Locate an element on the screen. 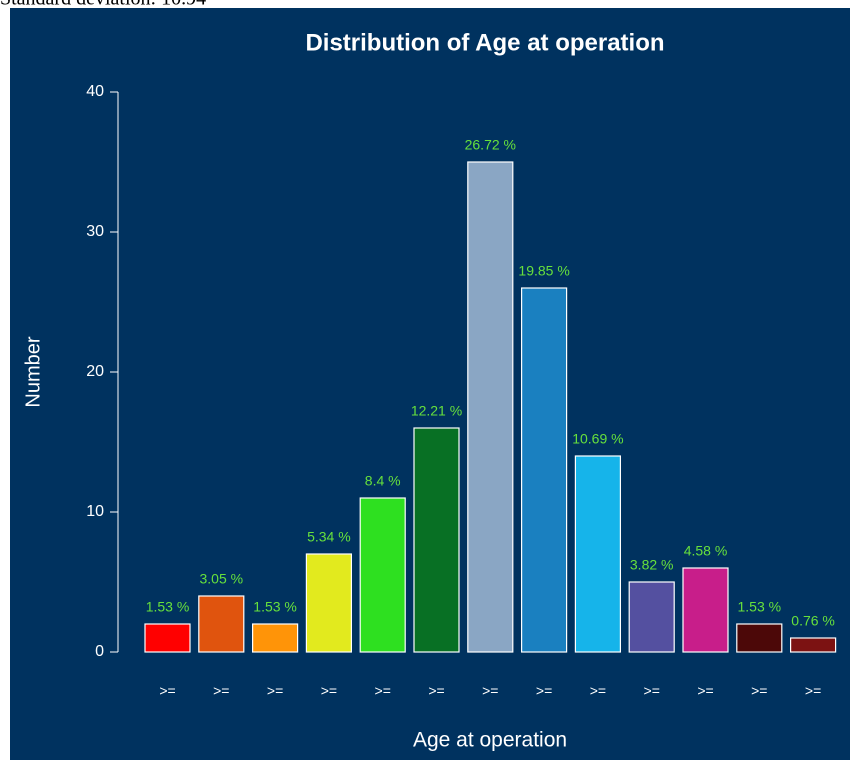  y-axis-label: Number is located at coordinates (33, 371).